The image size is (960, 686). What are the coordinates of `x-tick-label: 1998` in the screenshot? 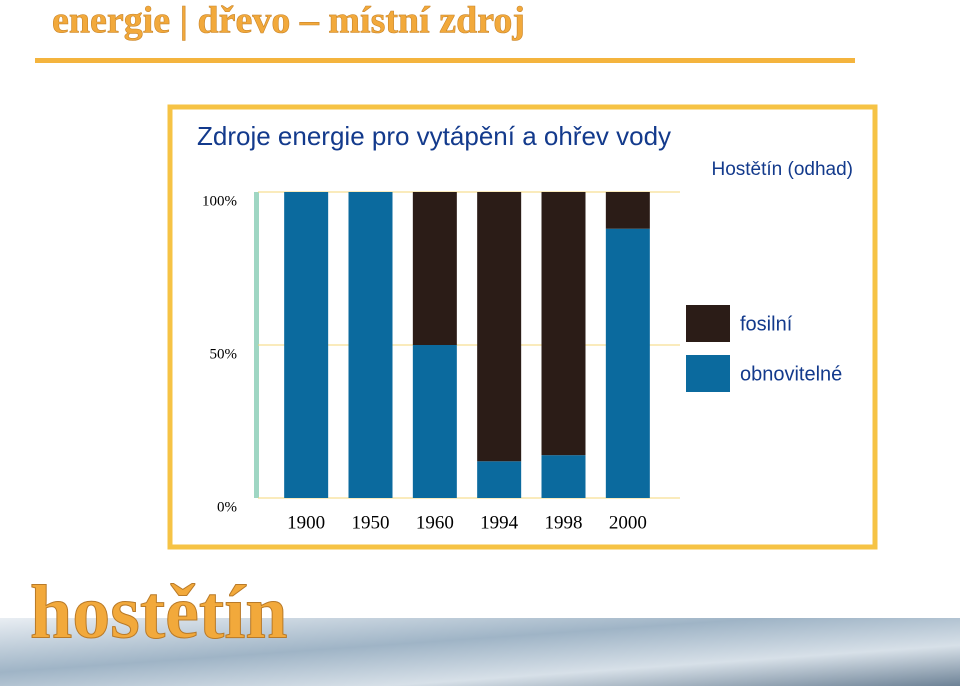 It's located at (564, 522).